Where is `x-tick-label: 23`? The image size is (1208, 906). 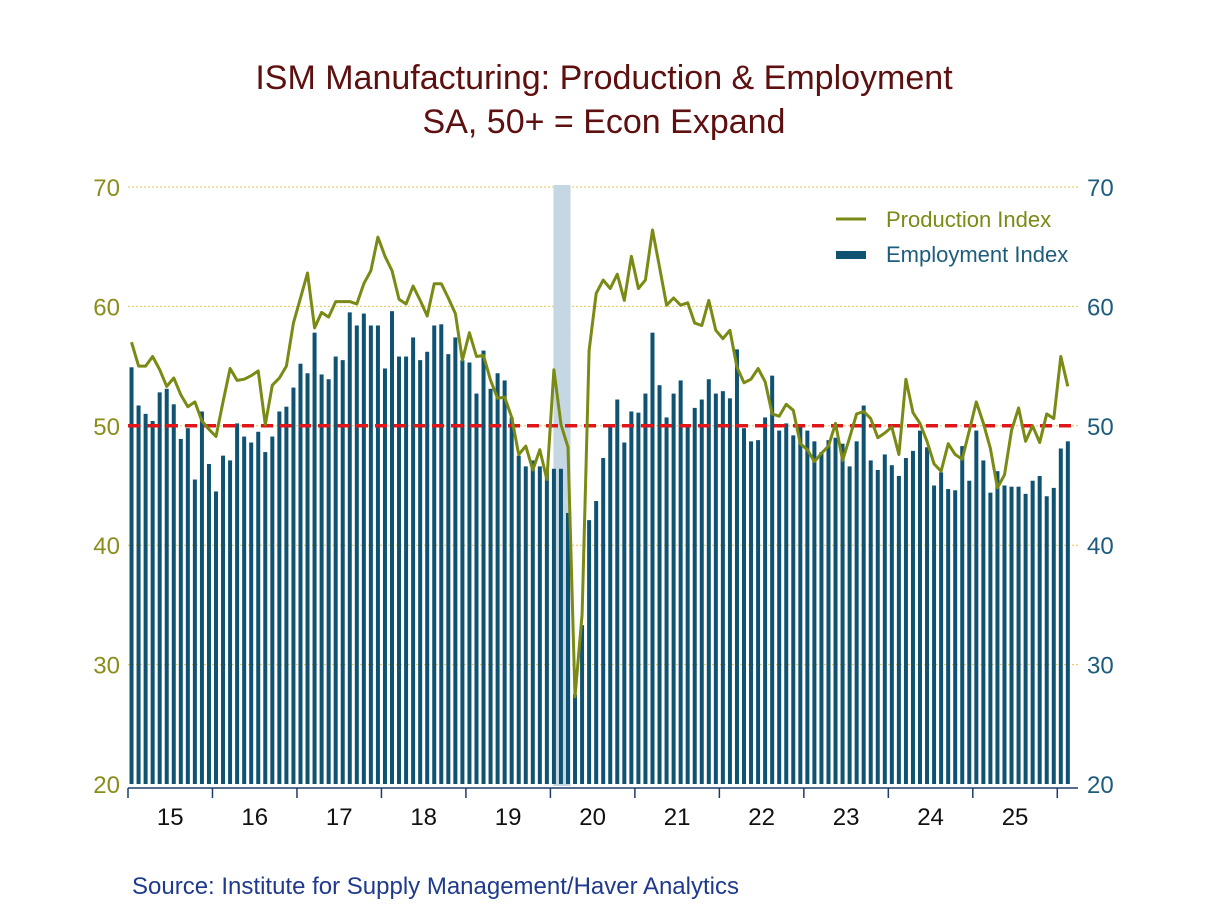 x-tick-label: 23 is located at coordinates (846, 817).